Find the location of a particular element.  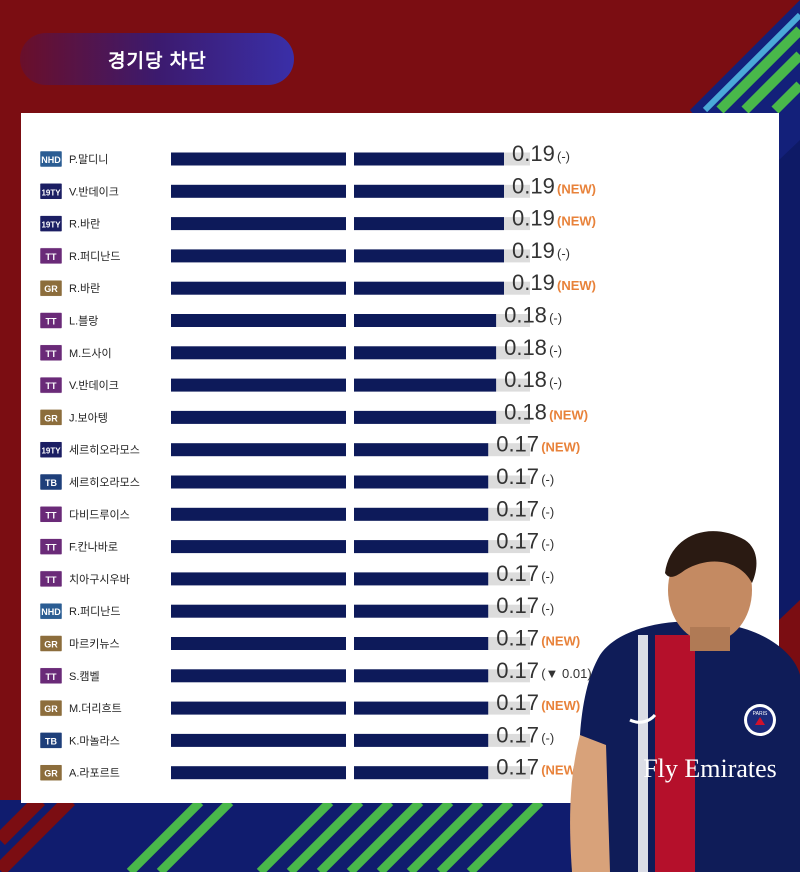

player-name: L.블랑 is located at coordinates (83, 321).